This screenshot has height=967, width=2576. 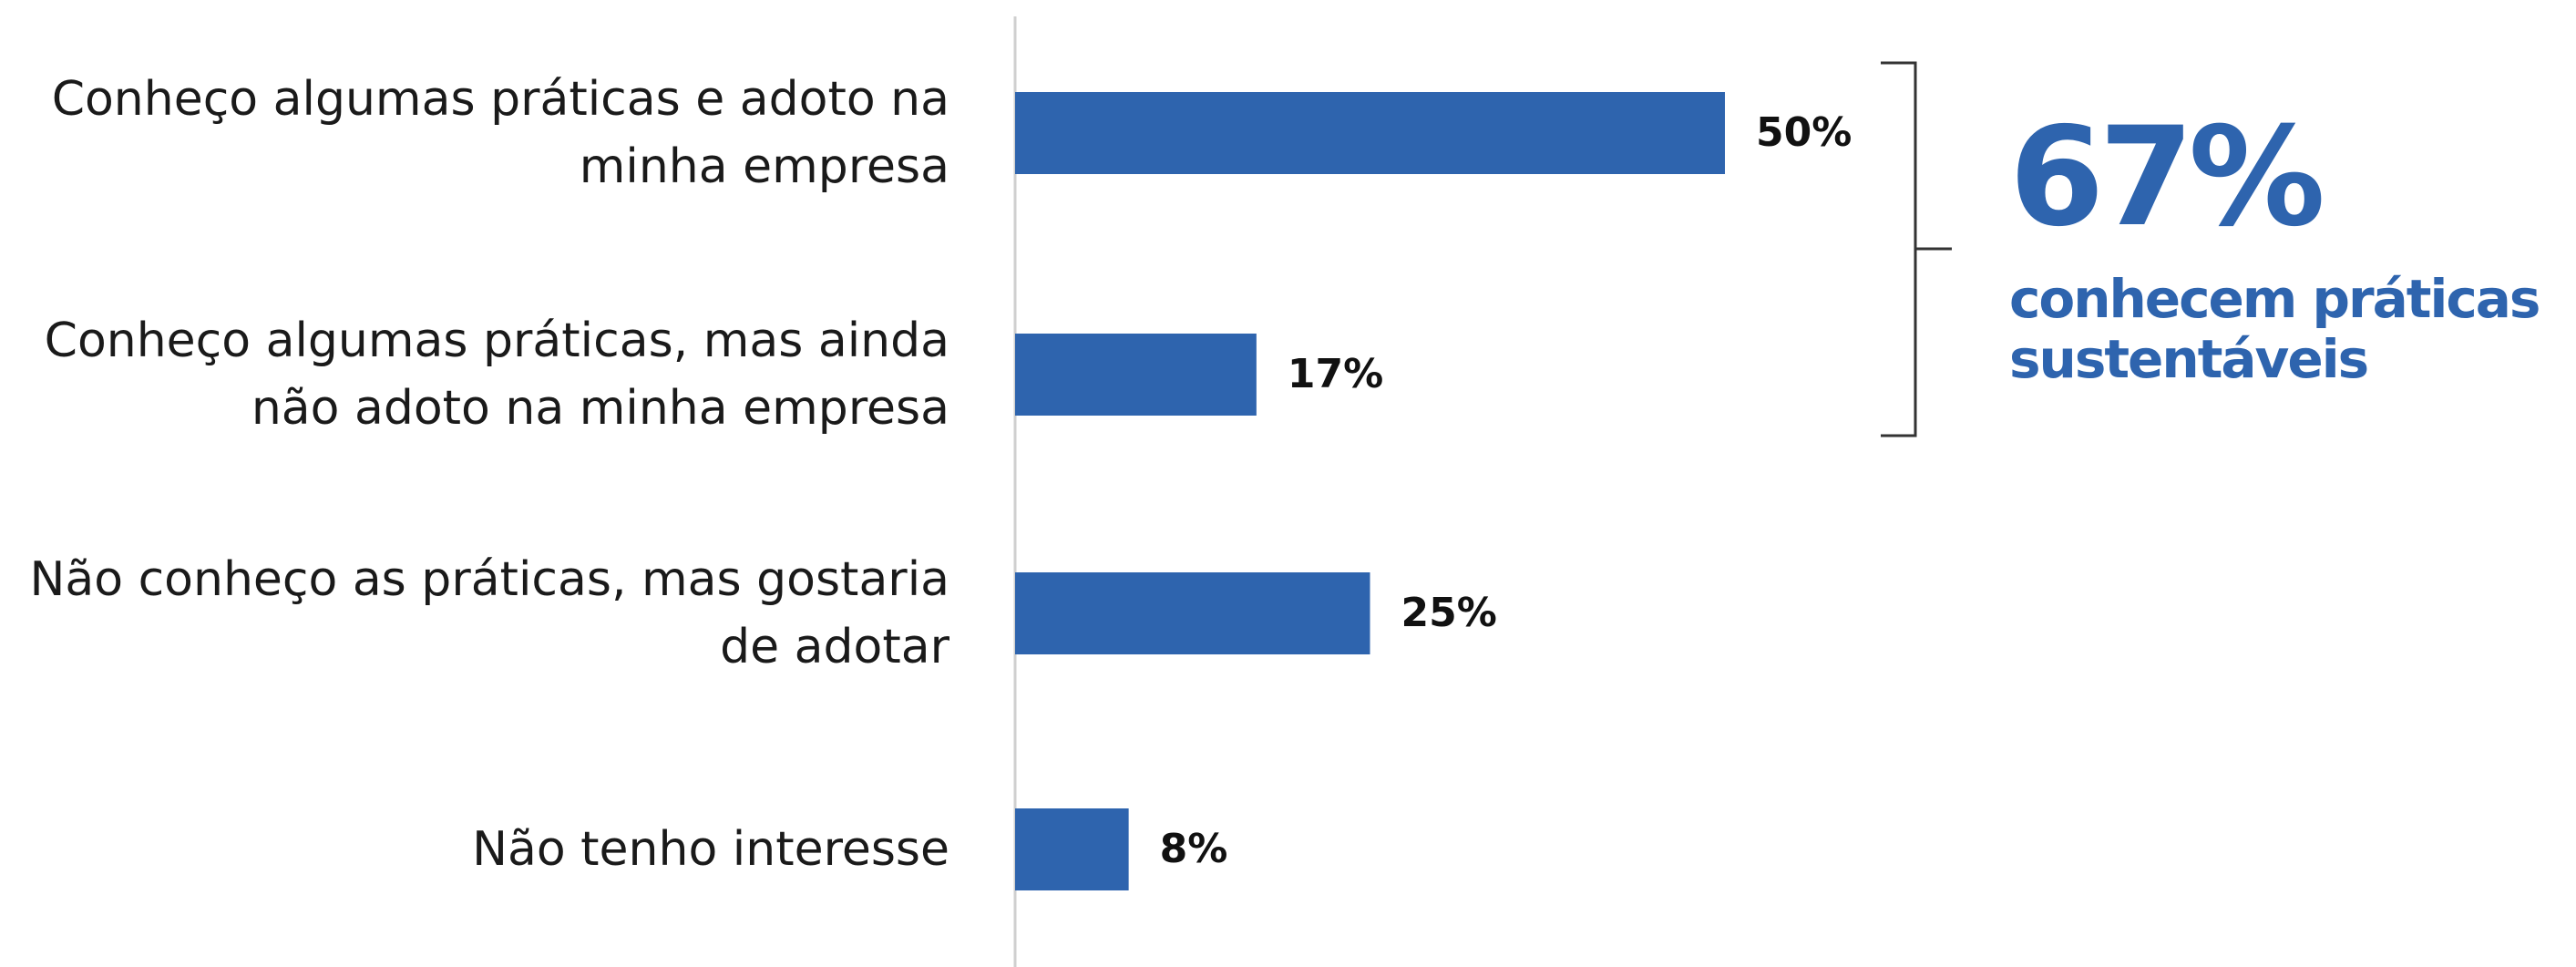 I want to click on annotation-value: 67%, so click(x=2167, y=177).